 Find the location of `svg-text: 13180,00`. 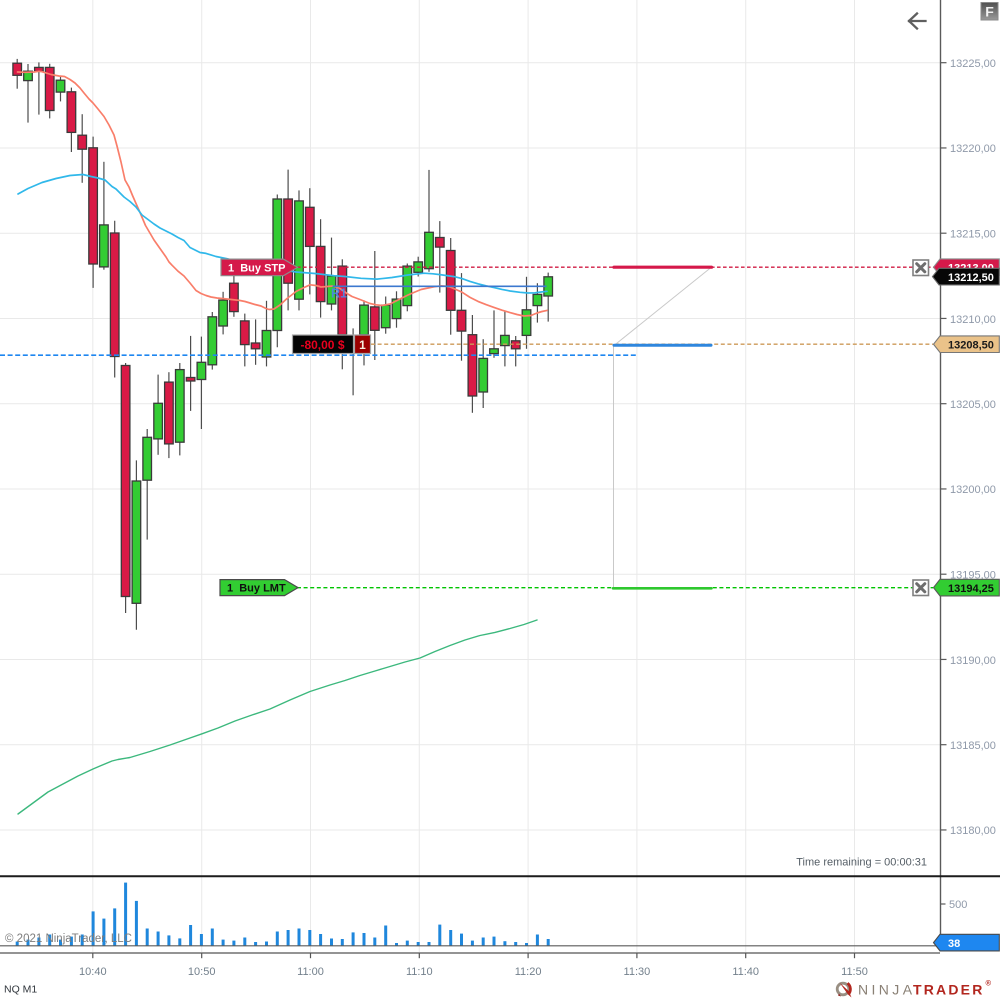

svg-text: 13180,00 is located at coordinates (973, 831).